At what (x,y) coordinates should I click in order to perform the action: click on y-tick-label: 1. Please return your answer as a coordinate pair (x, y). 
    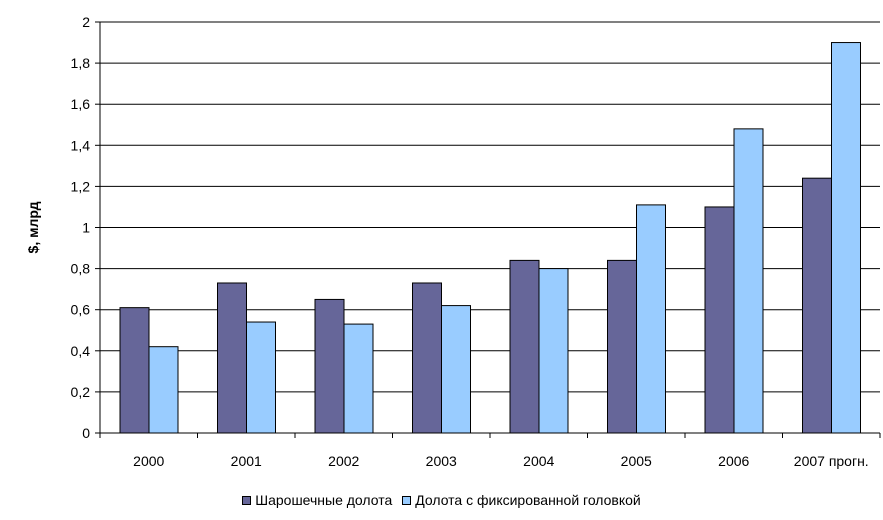
    Looking at the image, I should click on (86, 228).